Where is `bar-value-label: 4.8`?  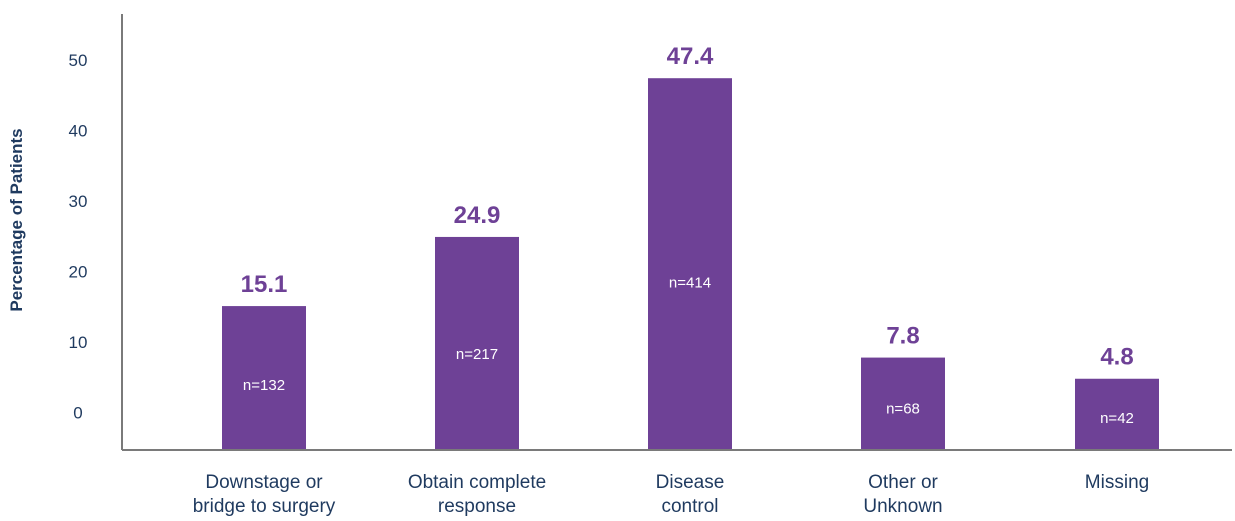 bar-value-label: 4.8 is located at coordinates (1116, 357).